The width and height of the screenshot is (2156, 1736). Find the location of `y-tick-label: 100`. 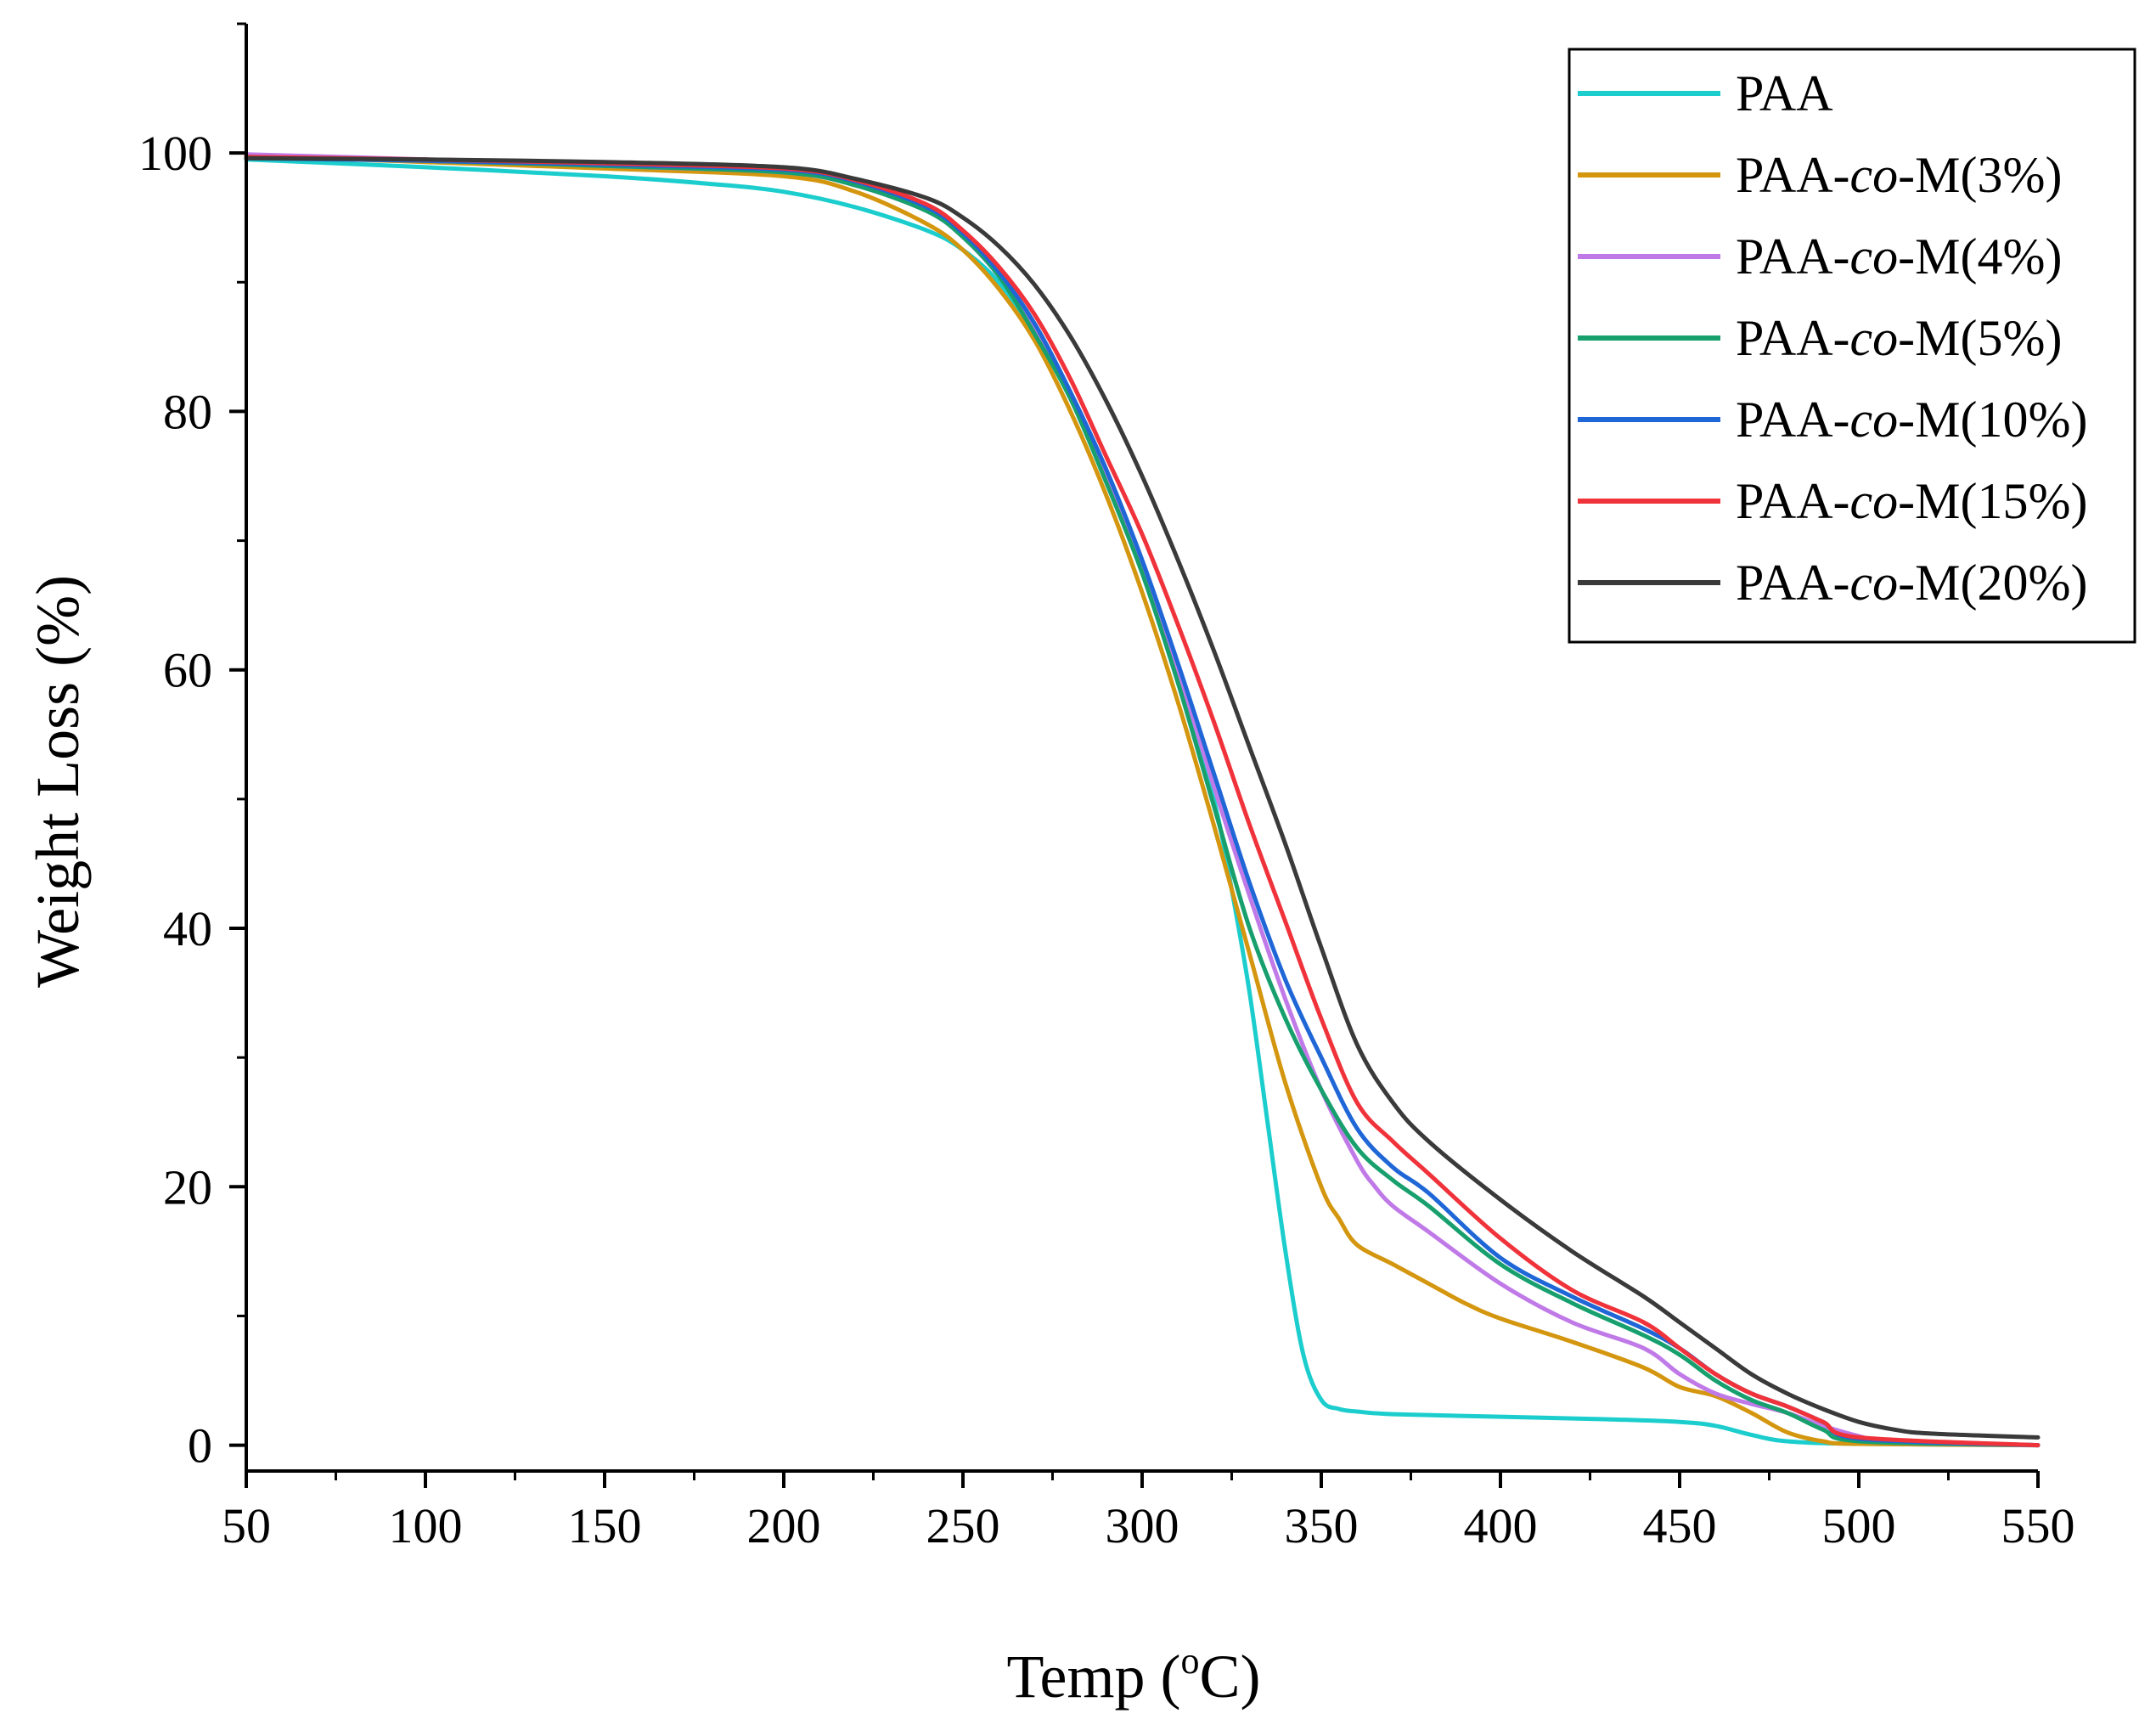

y-tick-label: 100 is located at coordinates (175, 153).